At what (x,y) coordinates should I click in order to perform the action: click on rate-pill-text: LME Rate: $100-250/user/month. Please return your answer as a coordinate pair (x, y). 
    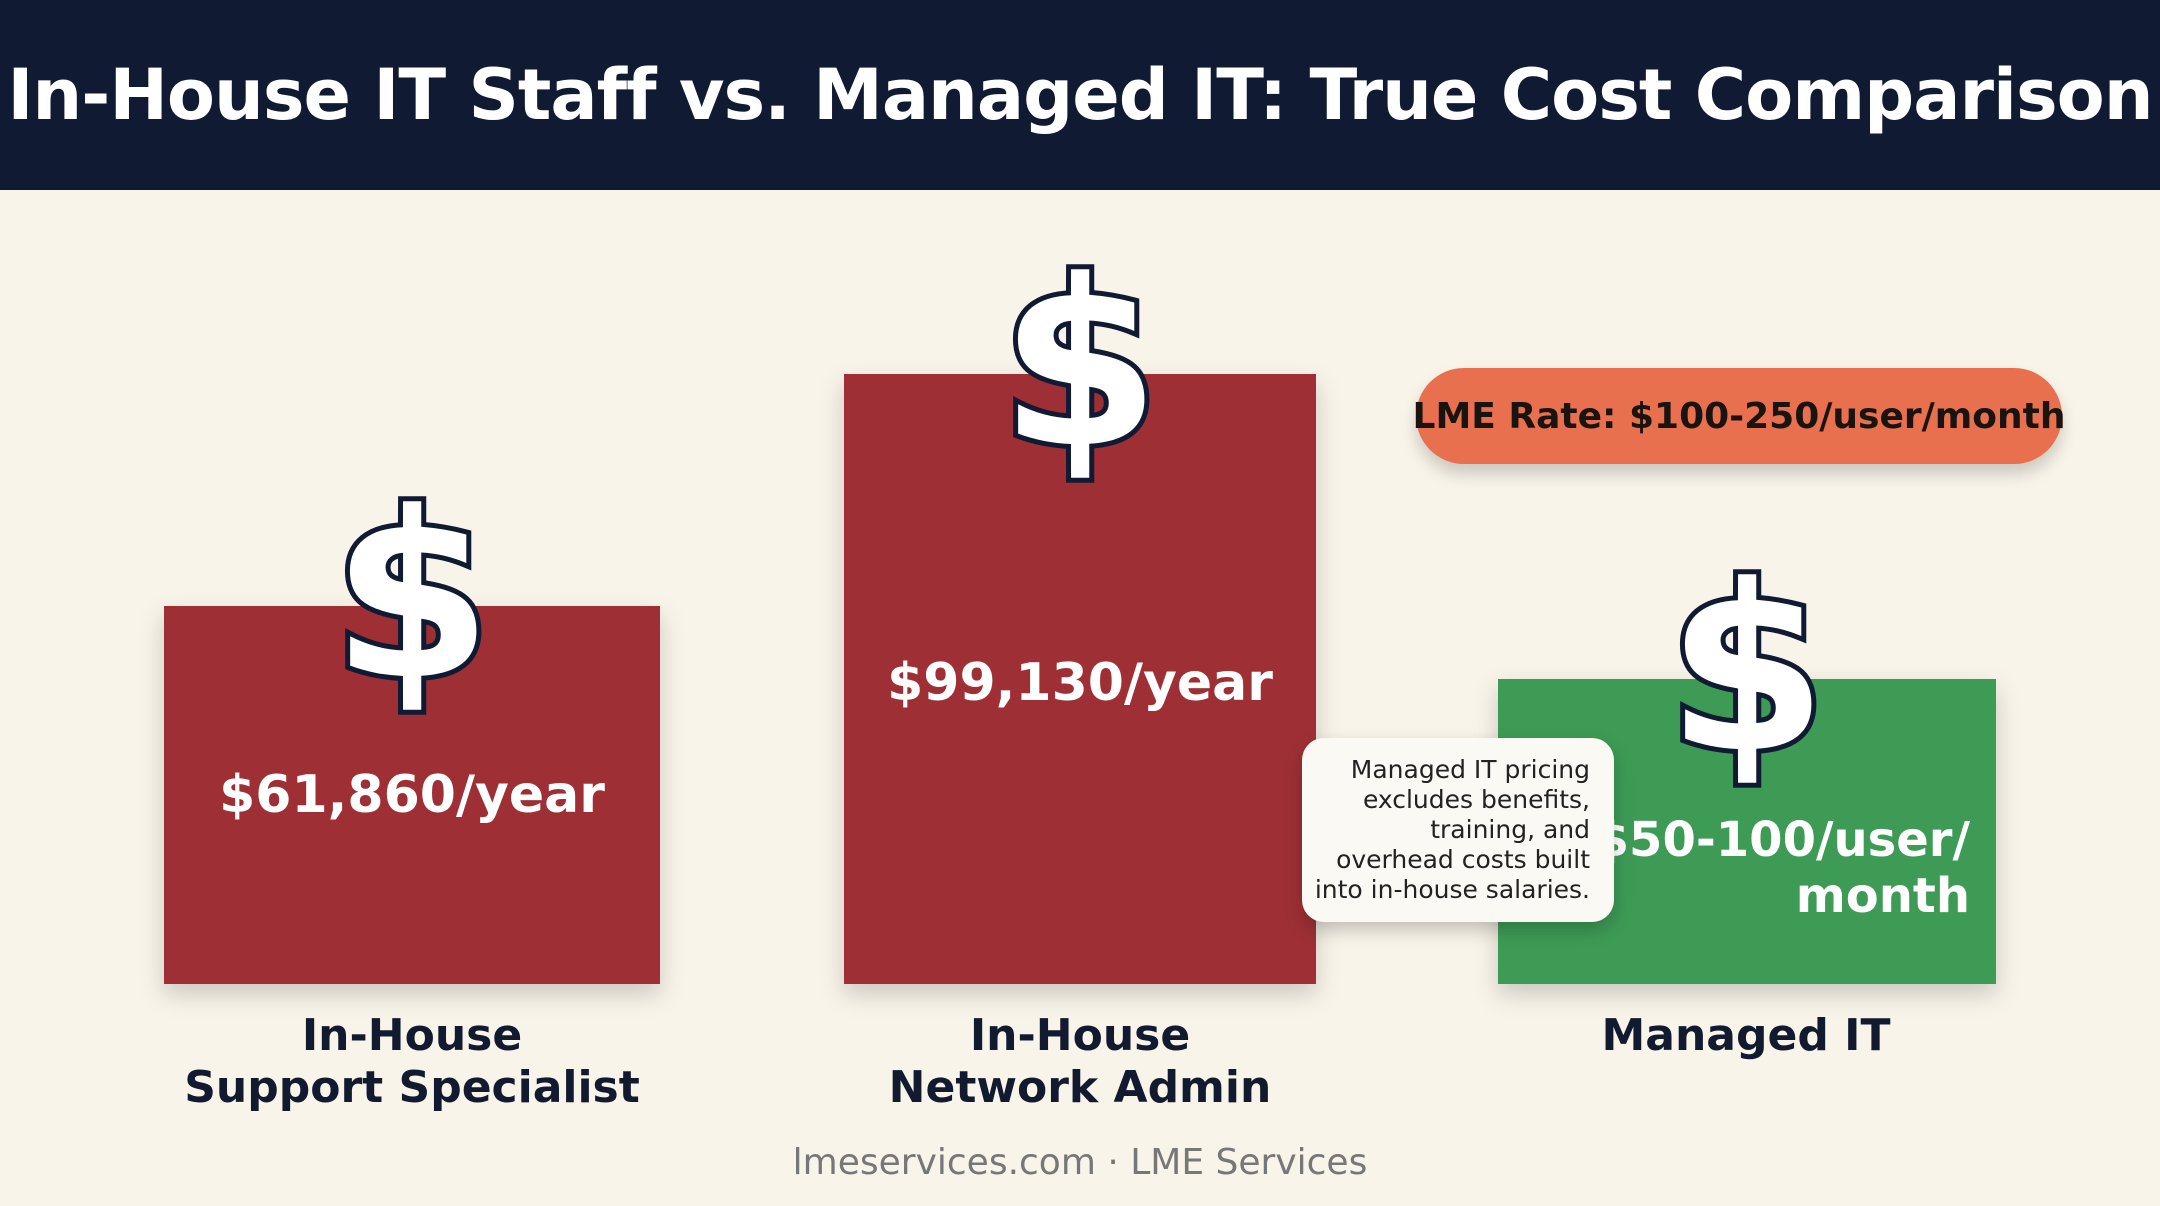
    Looking at the image, I should click on (1739, 416).